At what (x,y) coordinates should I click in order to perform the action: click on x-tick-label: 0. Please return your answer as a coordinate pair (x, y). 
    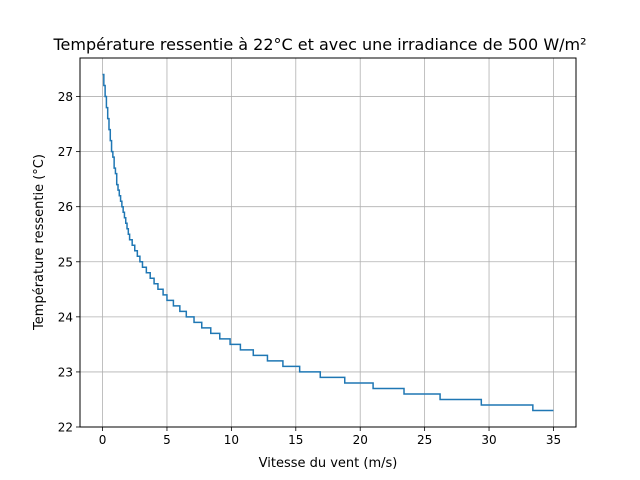
    Looking at the image, I should click on (103, 440).